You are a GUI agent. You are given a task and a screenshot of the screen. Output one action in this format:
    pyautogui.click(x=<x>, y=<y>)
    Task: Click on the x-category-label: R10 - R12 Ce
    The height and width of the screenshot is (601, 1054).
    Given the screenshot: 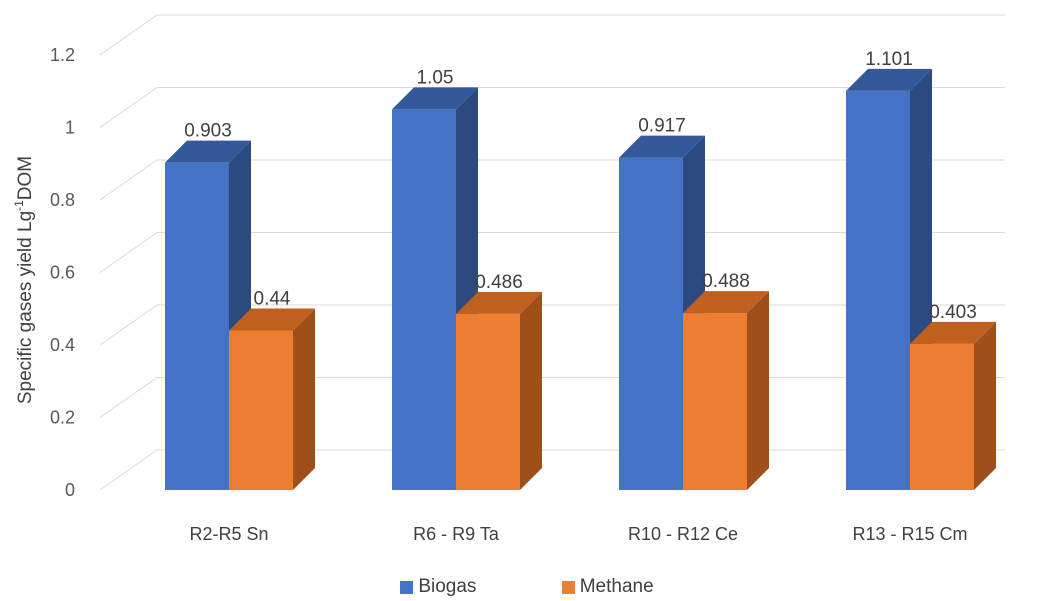 What is the action you would take?
    pyautogui.click(x=683, y=534)
    